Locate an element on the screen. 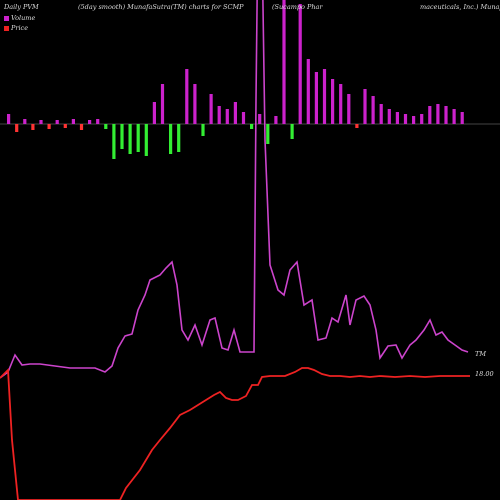 The height and width of the screenshot is (500, 500). pvm-end-label: TM is located at coordinates (480, 354).